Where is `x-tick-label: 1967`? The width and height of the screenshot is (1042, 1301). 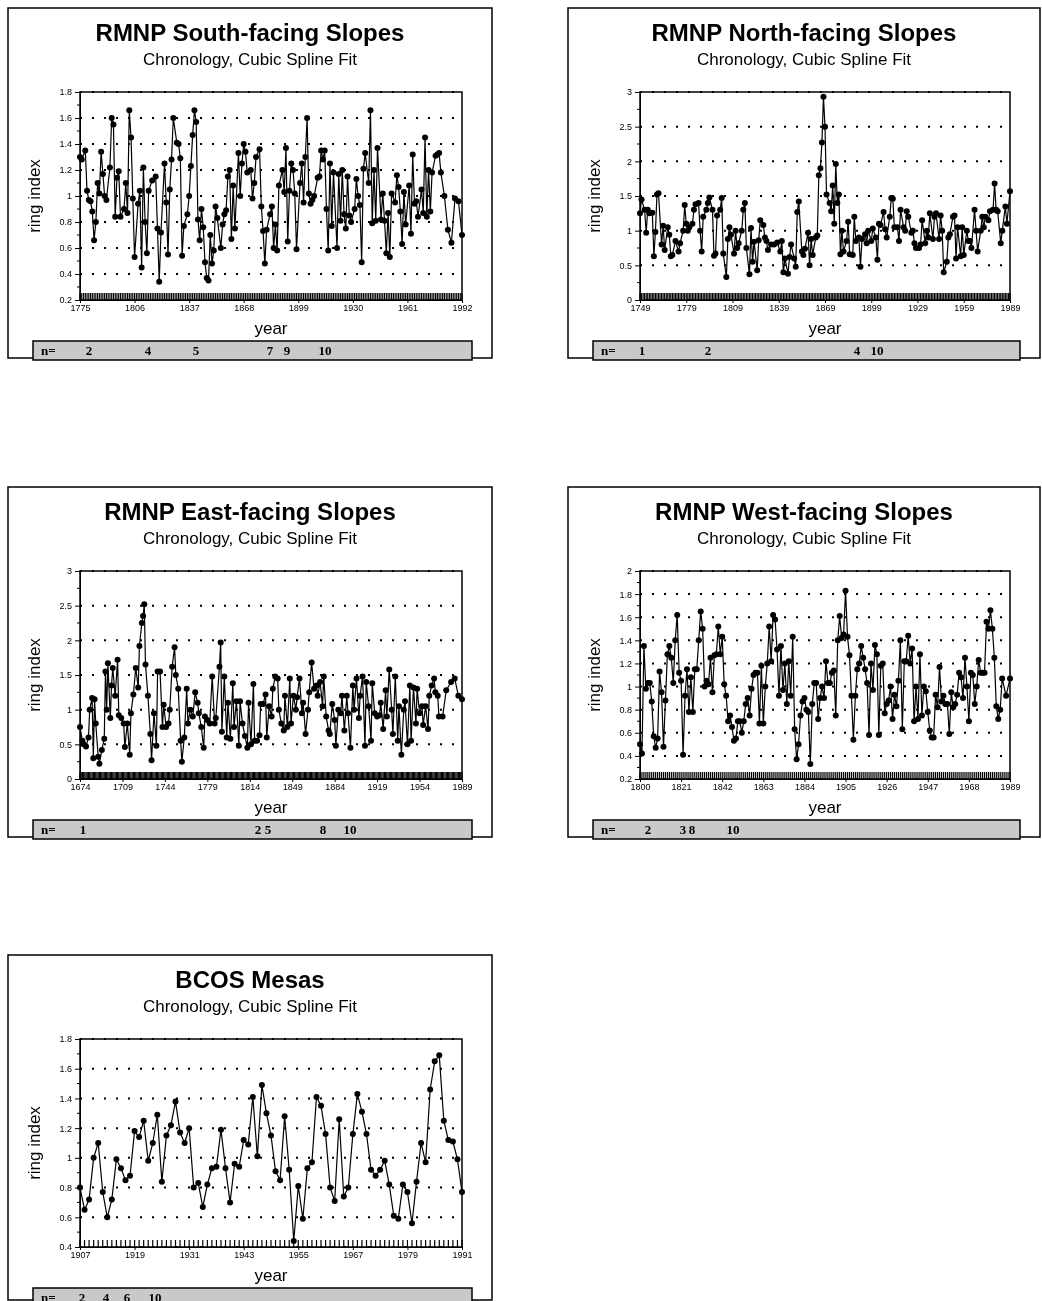 x-tick-label: 1967 is located at coordinates (353, 1254).